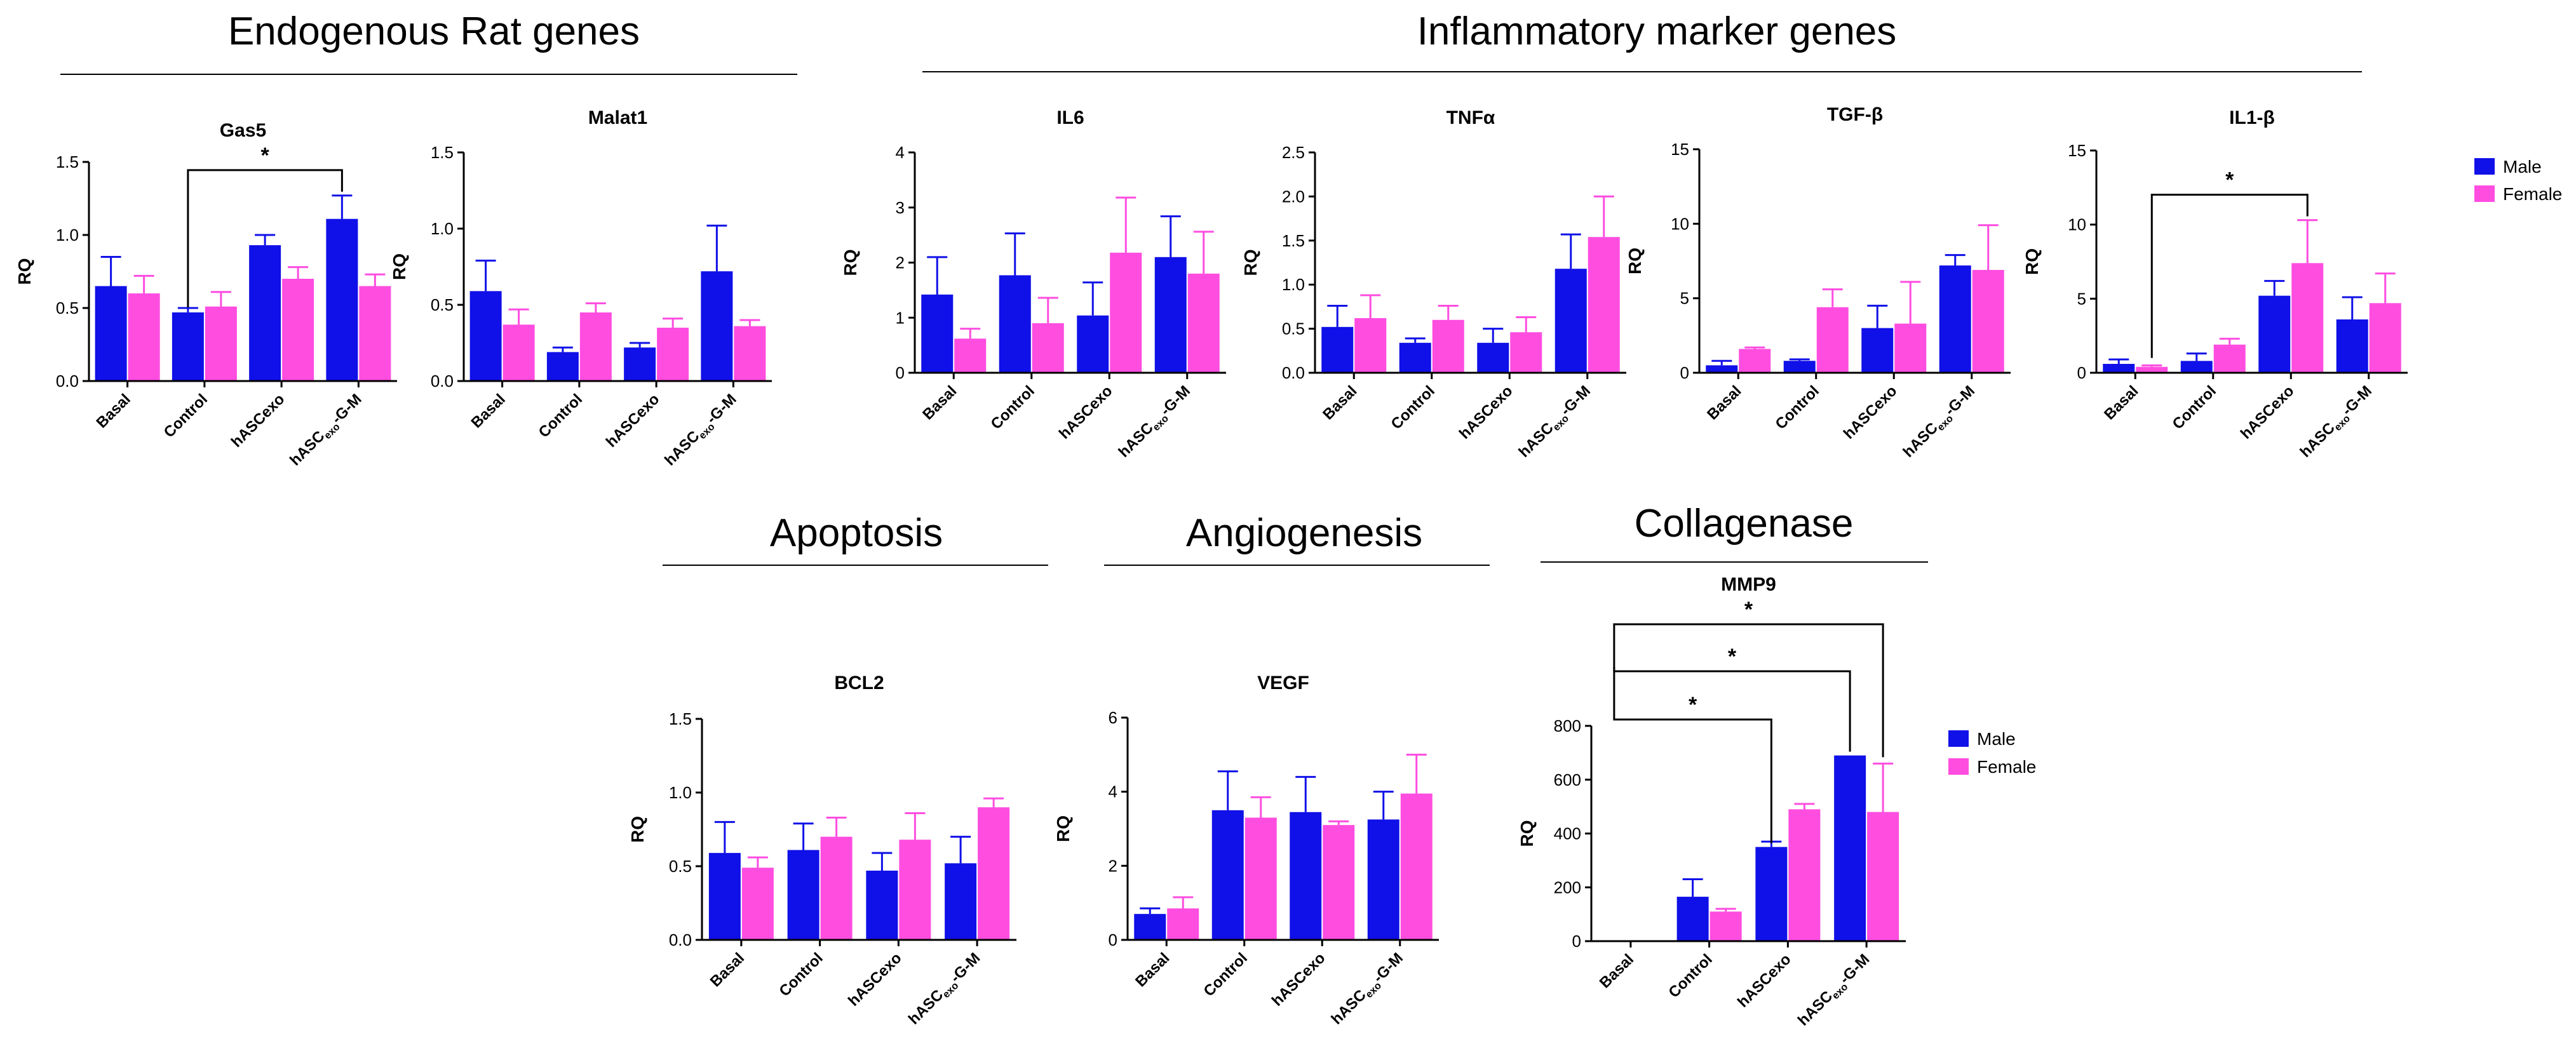  What do you see at coordinates (900, 207) in the screenshot?
I see `il6-ytick-label-3: 3` at bounding box center [900, 207].